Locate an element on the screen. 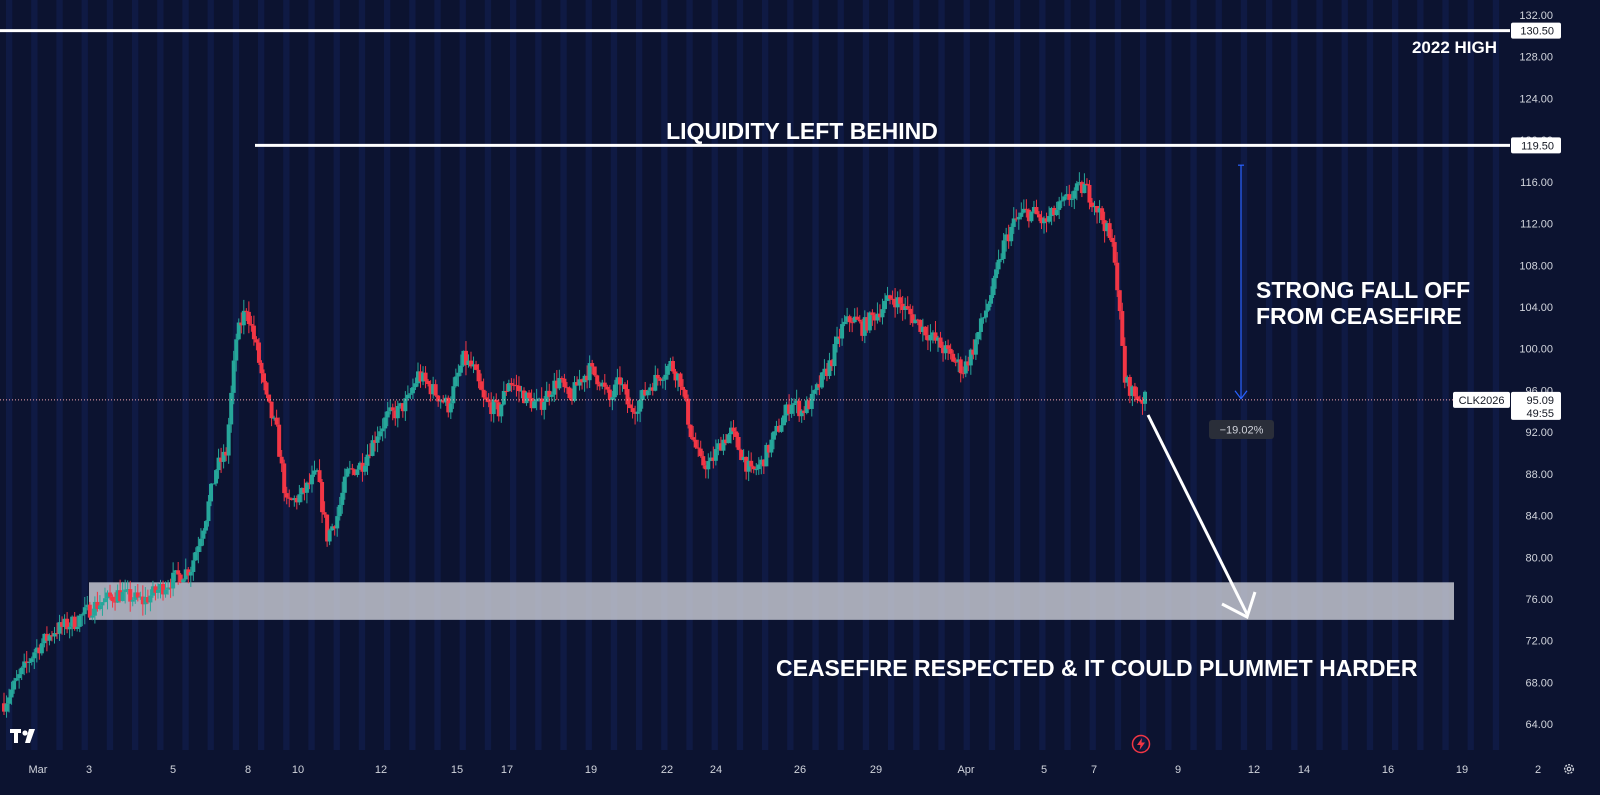  price-axis-tick: 132.00 is located at coordinates (1536, 16).